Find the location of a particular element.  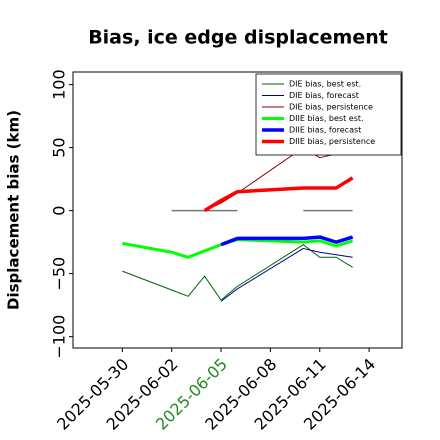

y-tick-label: 50 is located at coordinates (59, 147).